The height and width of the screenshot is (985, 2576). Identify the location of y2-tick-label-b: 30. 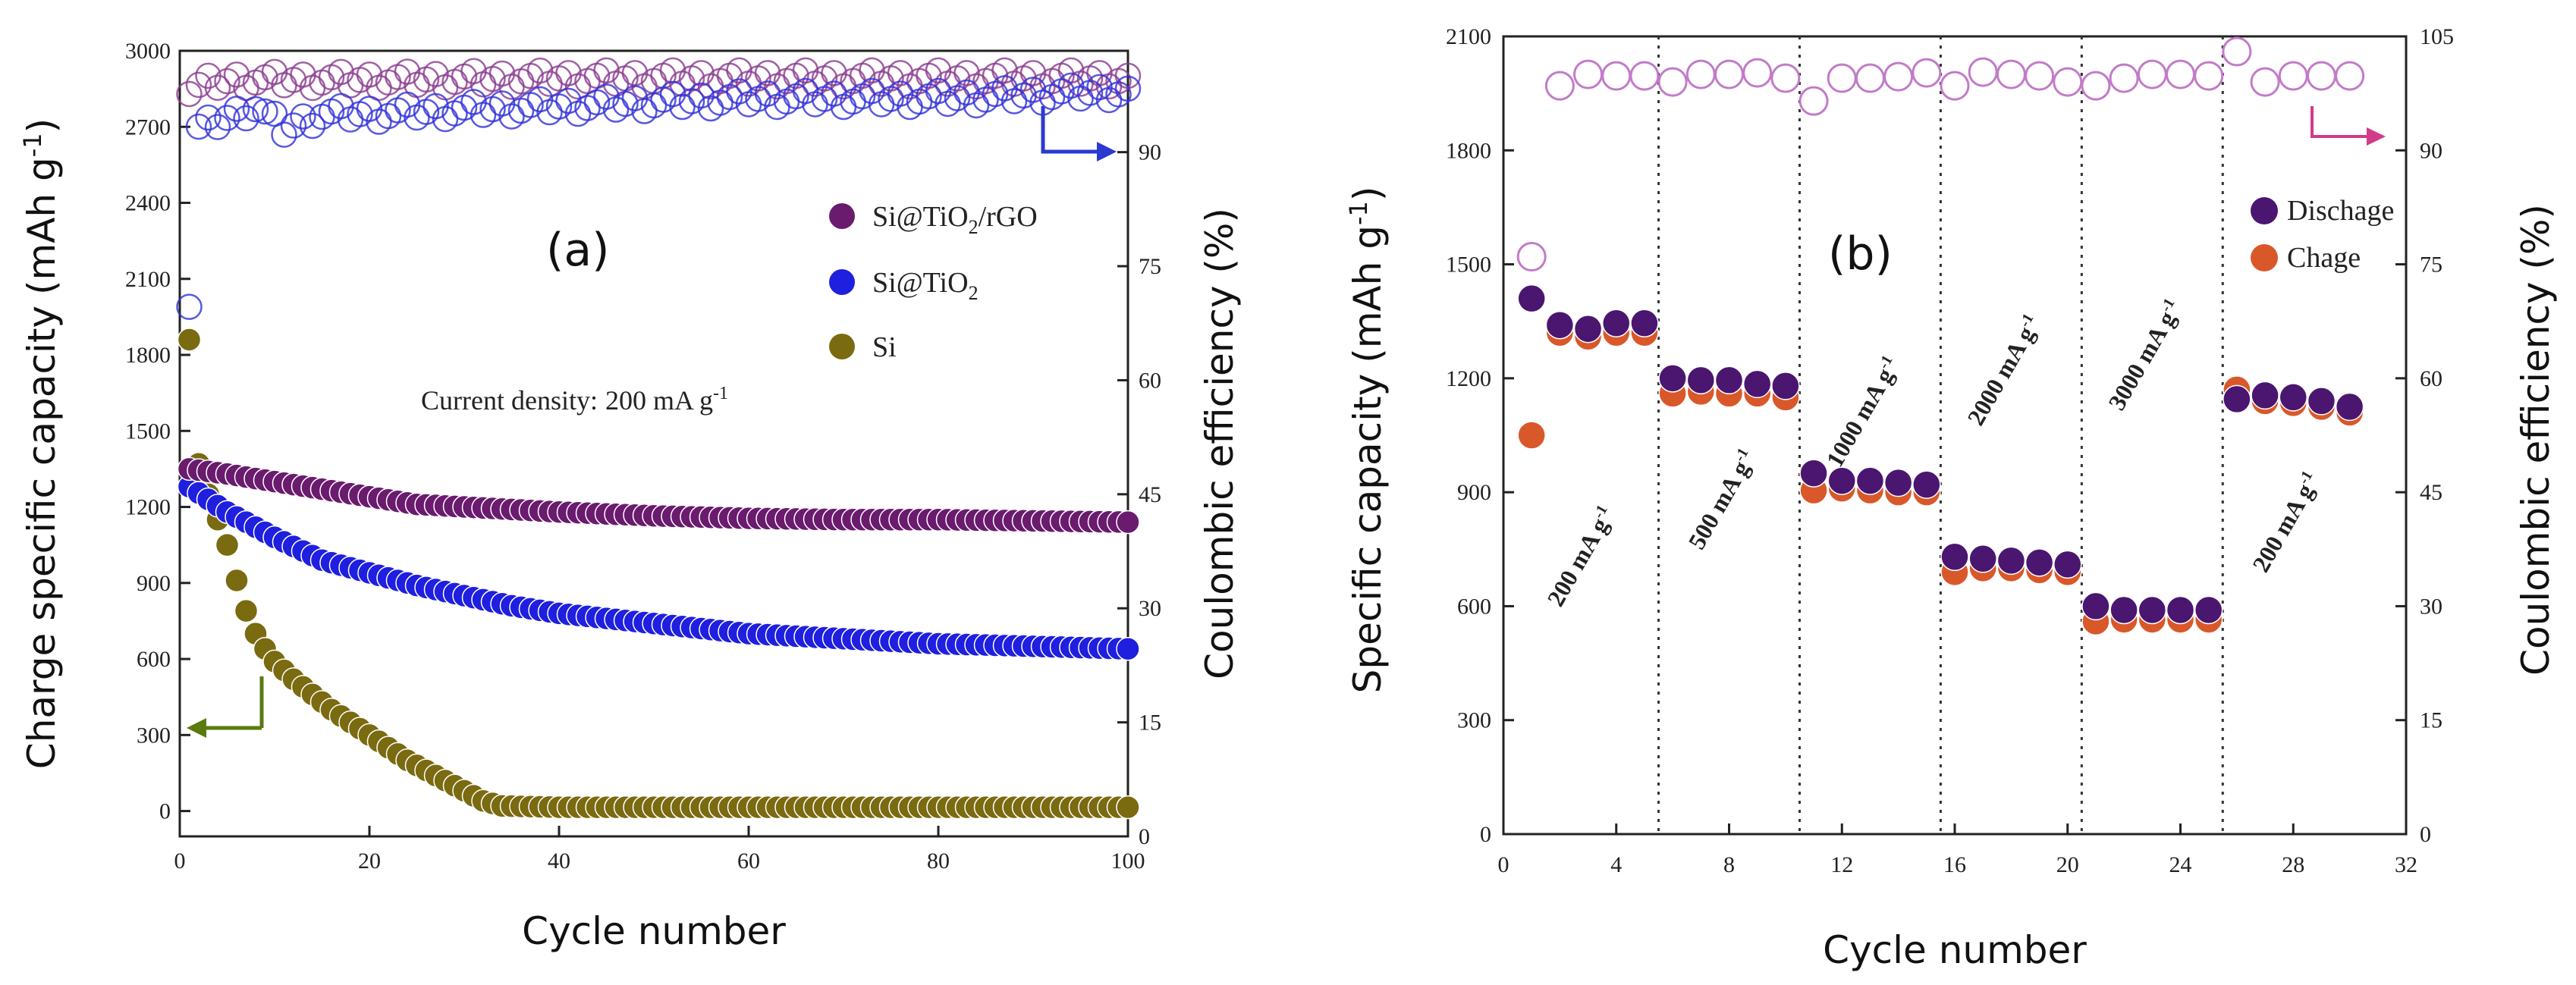
(2431, 606).